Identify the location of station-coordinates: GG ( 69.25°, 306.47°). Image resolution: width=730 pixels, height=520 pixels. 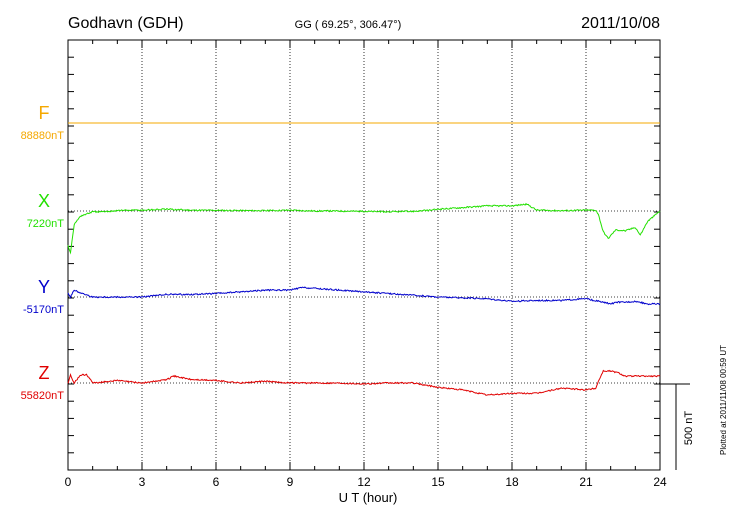
(348, 25).